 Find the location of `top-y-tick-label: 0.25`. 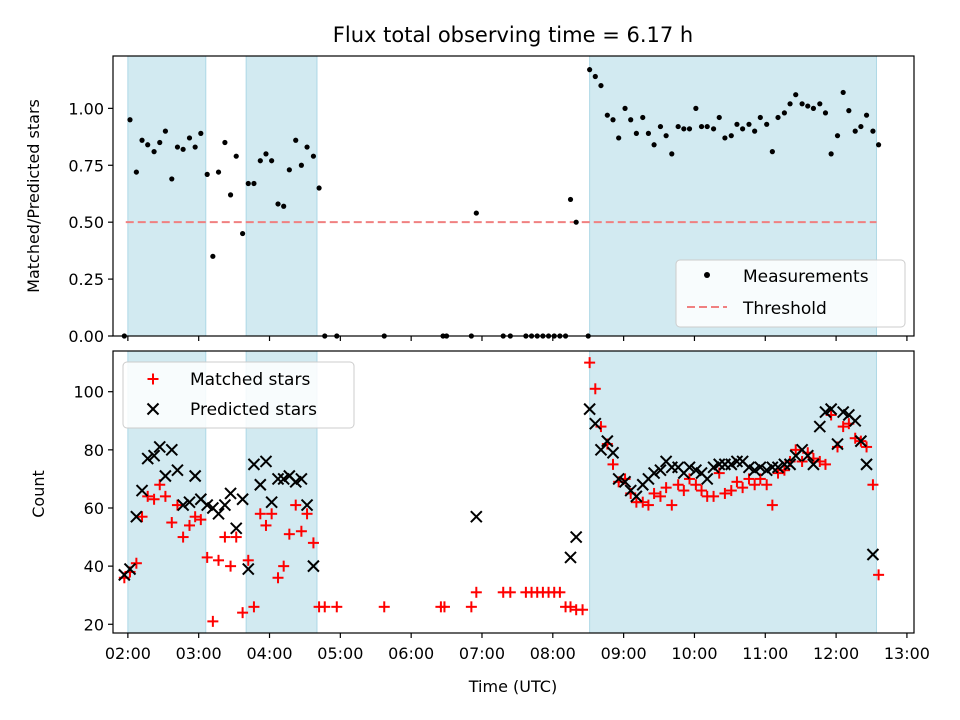

top-y-tick-label: 0.25 is located at coordinates (86, 279).